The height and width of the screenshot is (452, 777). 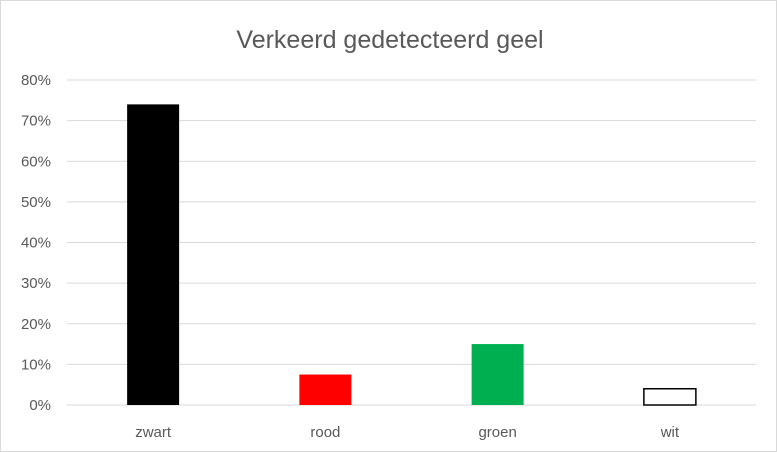 What do you see at coordinates (153, 254) in the screenshot?
I see `bar-zwart` at bounding box center [153, 254].